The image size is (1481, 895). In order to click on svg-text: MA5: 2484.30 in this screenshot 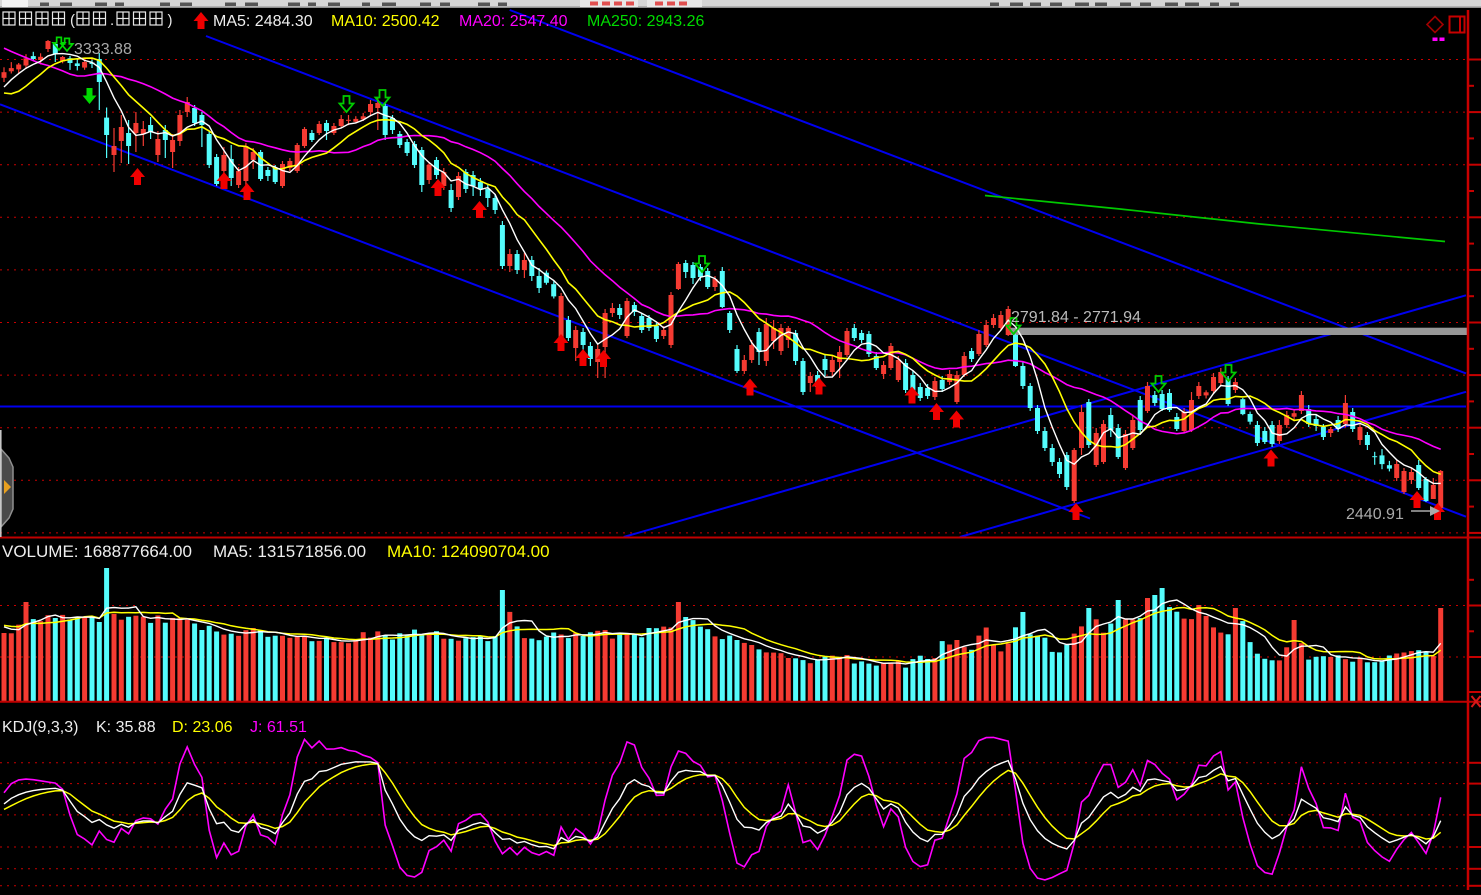, I will do `click(263, 21)`.